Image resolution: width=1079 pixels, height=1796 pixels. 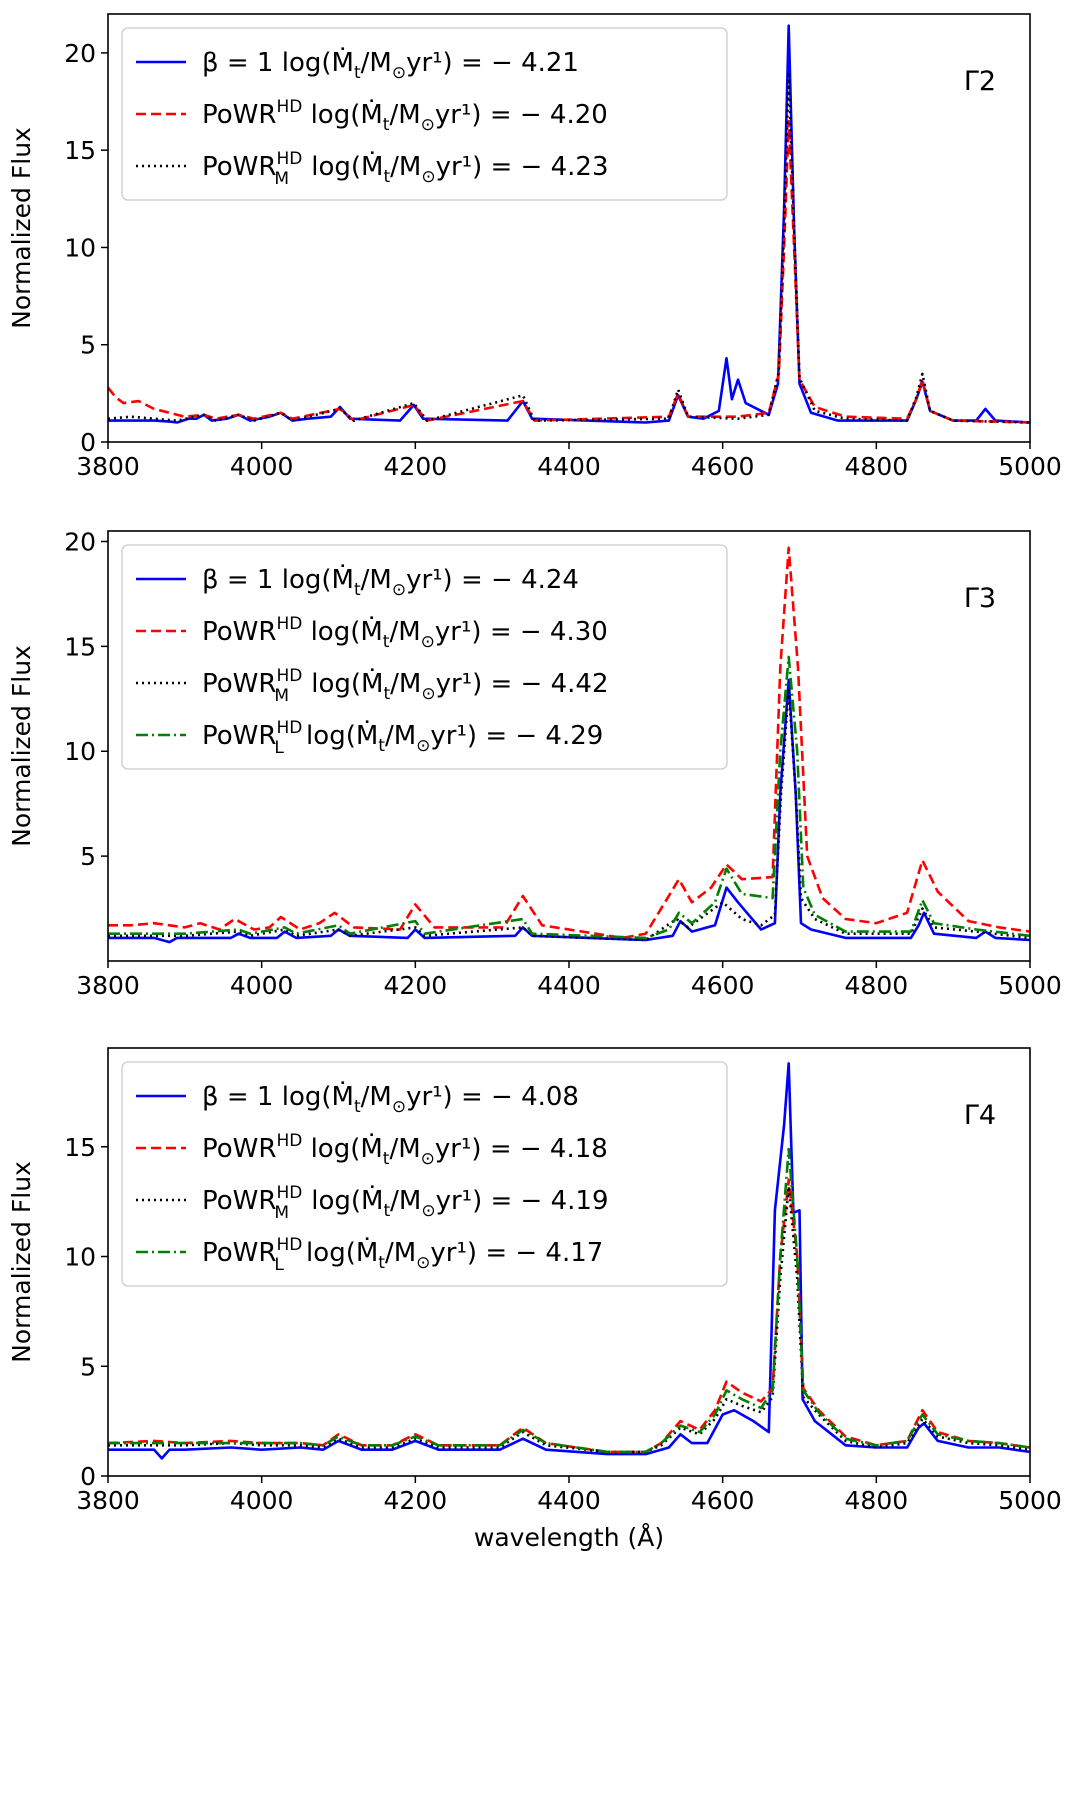 I want to click on series-line-beta1, so click(x=569, y=811).